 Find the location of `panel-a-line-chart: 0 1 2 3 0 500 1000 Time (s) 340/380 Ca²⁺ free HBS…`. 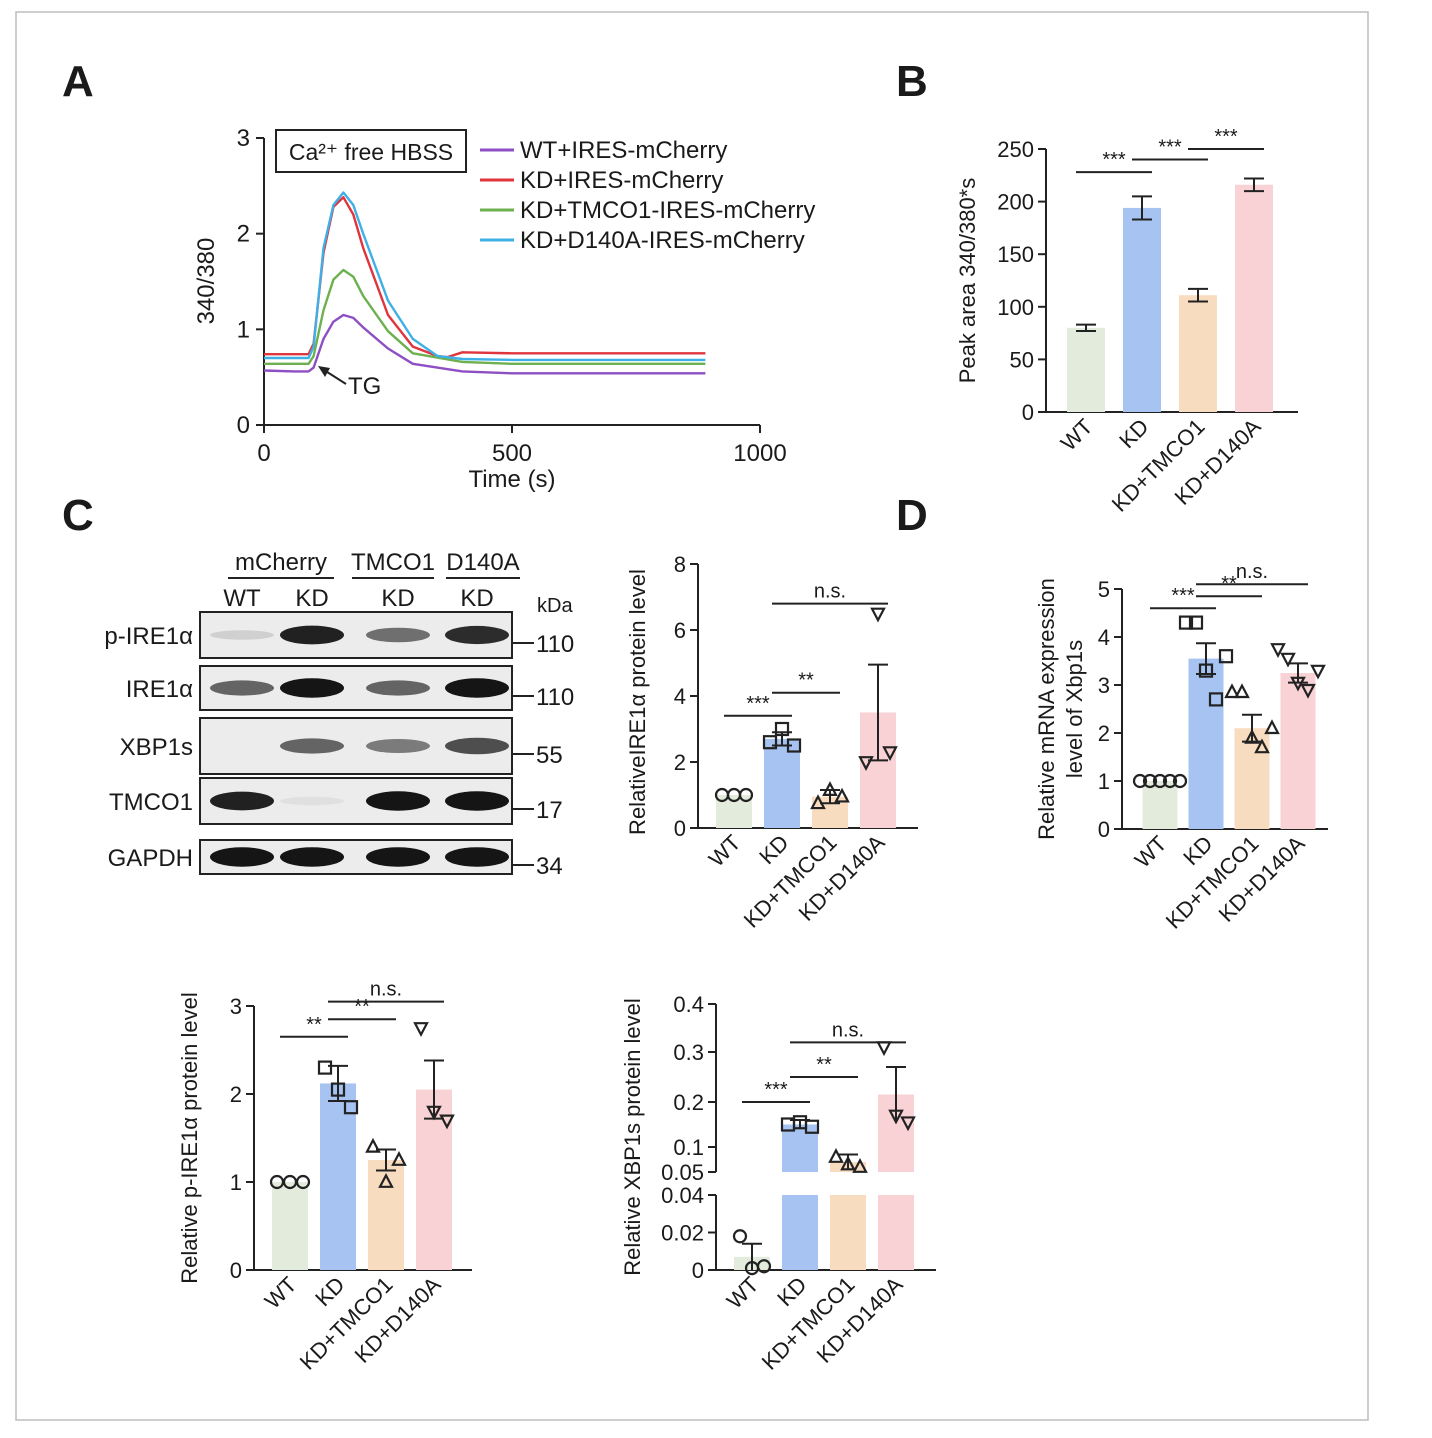

panel-a-line-chart: 0 1 2 3 0 500 1000 Time (s) 340/380 Ca²⁺ free HBS… is located at coordinates (504, 309).